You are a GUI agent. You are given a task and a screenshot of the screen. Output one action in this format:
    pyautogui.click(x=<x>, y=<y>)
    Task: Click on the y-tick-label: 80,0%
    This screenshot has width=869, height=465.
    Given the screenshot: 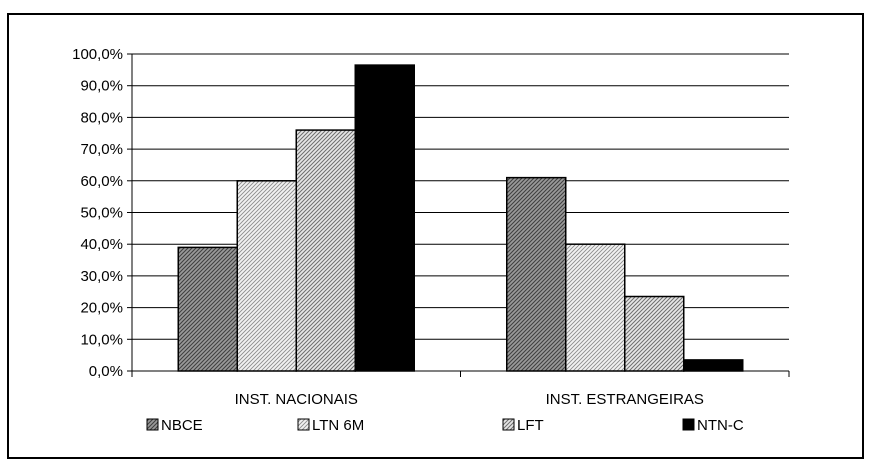 What is the action you would take?
    pyautogui.click(x=101, y=117)
    